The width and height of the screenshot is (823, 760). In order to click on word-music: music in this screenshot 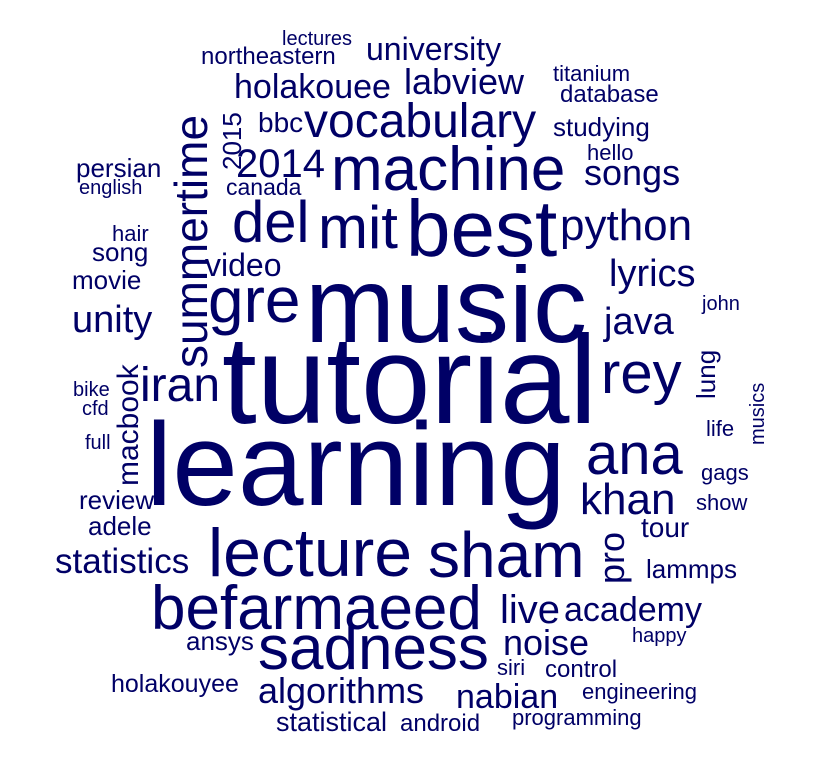, I will do `click(446, 304)`.